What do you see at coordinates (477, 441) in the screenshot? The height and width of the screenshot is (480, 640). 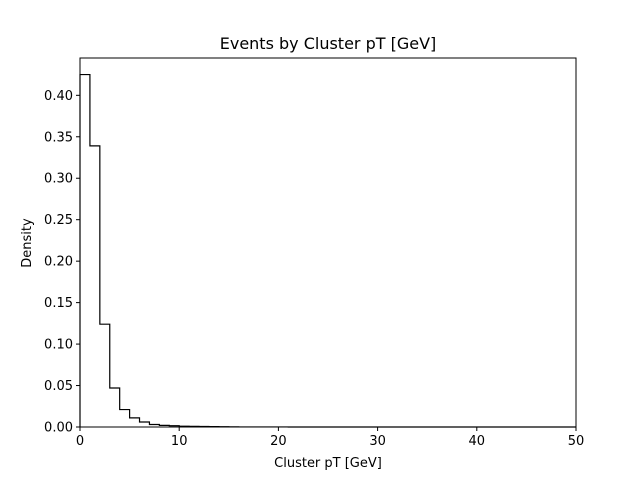 I see `x-tick-label: 40` at bounding box center [477, 441].